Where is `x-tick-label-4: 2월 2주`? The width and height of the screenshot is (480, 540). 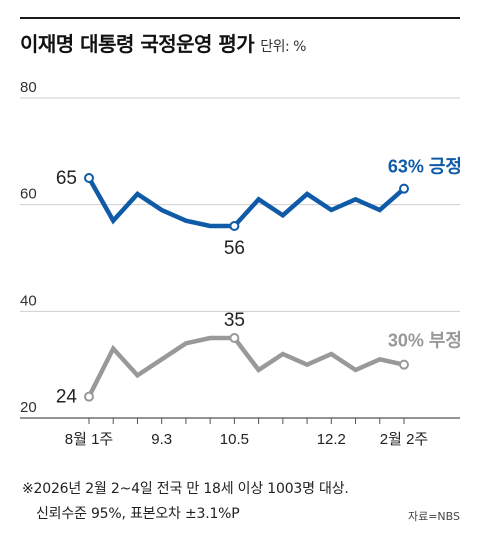
x-tick-label-4: 2월 2주 is located at coordinates (404, 439).